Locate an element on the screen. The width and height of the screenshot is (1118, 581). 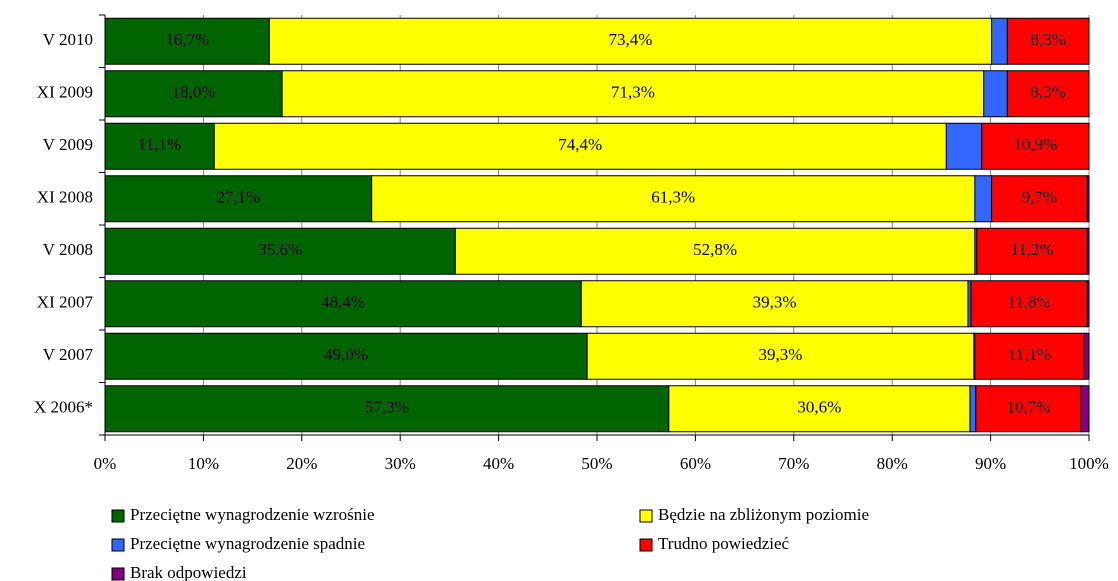
data-label: 52,8% is located at coordinates (715, 249).